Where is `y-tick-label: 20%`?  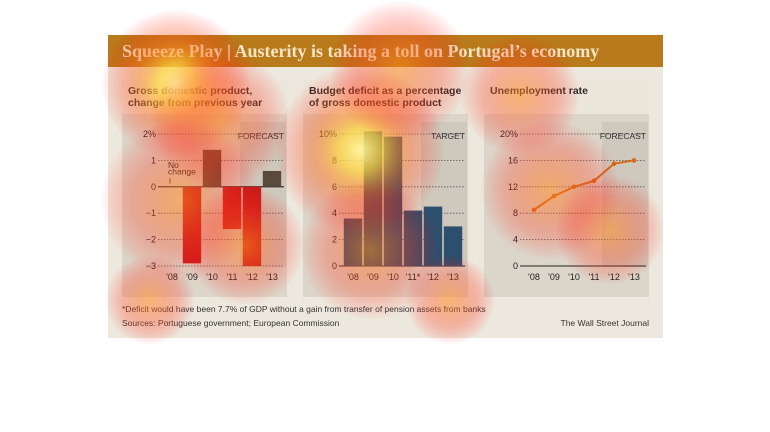
y-tick-label: 20% is located at coordinates (509, 134).